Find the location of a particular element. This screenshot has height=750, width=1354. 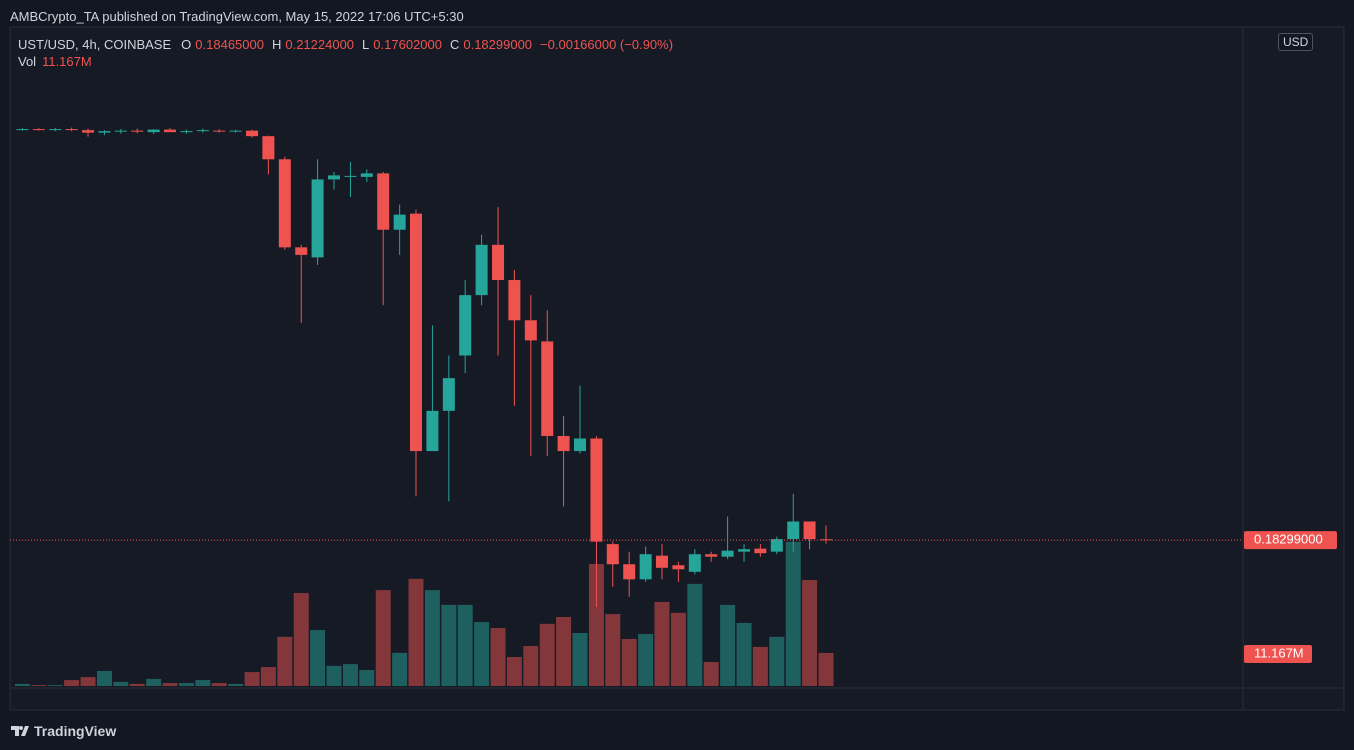

brand-name: TradingView is located at coordinates (75, 731).